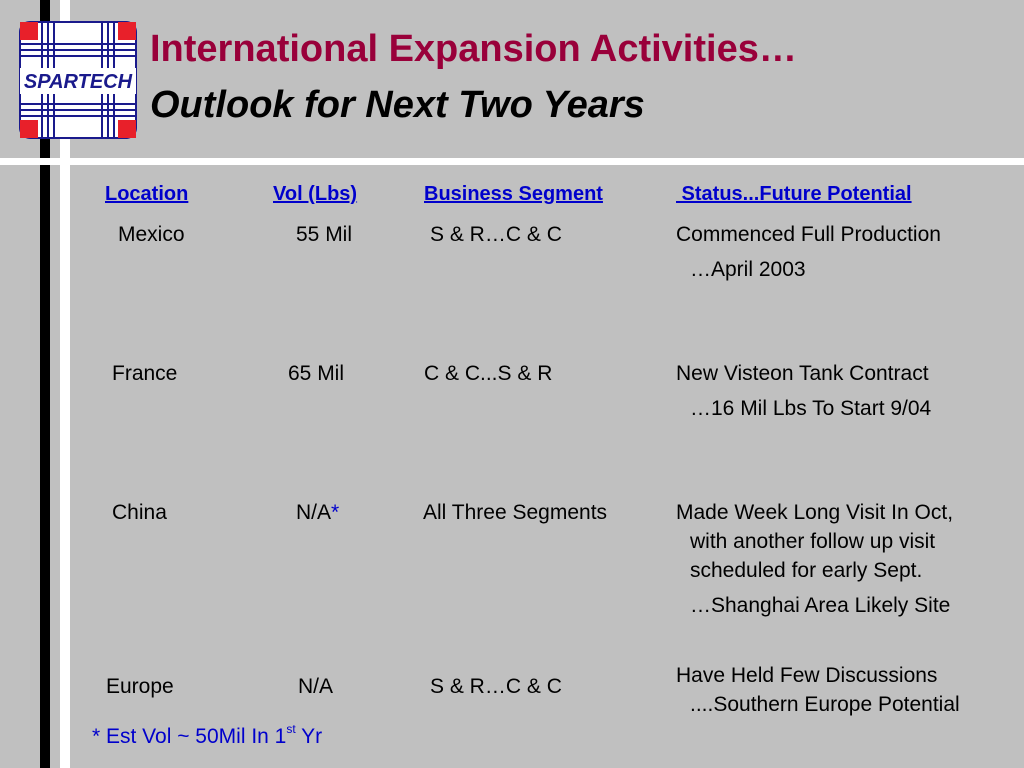  What do you see at coordinates (139, 512) in the screenshot?
I see `row-china-location: China` at bounding box center [139, 512].